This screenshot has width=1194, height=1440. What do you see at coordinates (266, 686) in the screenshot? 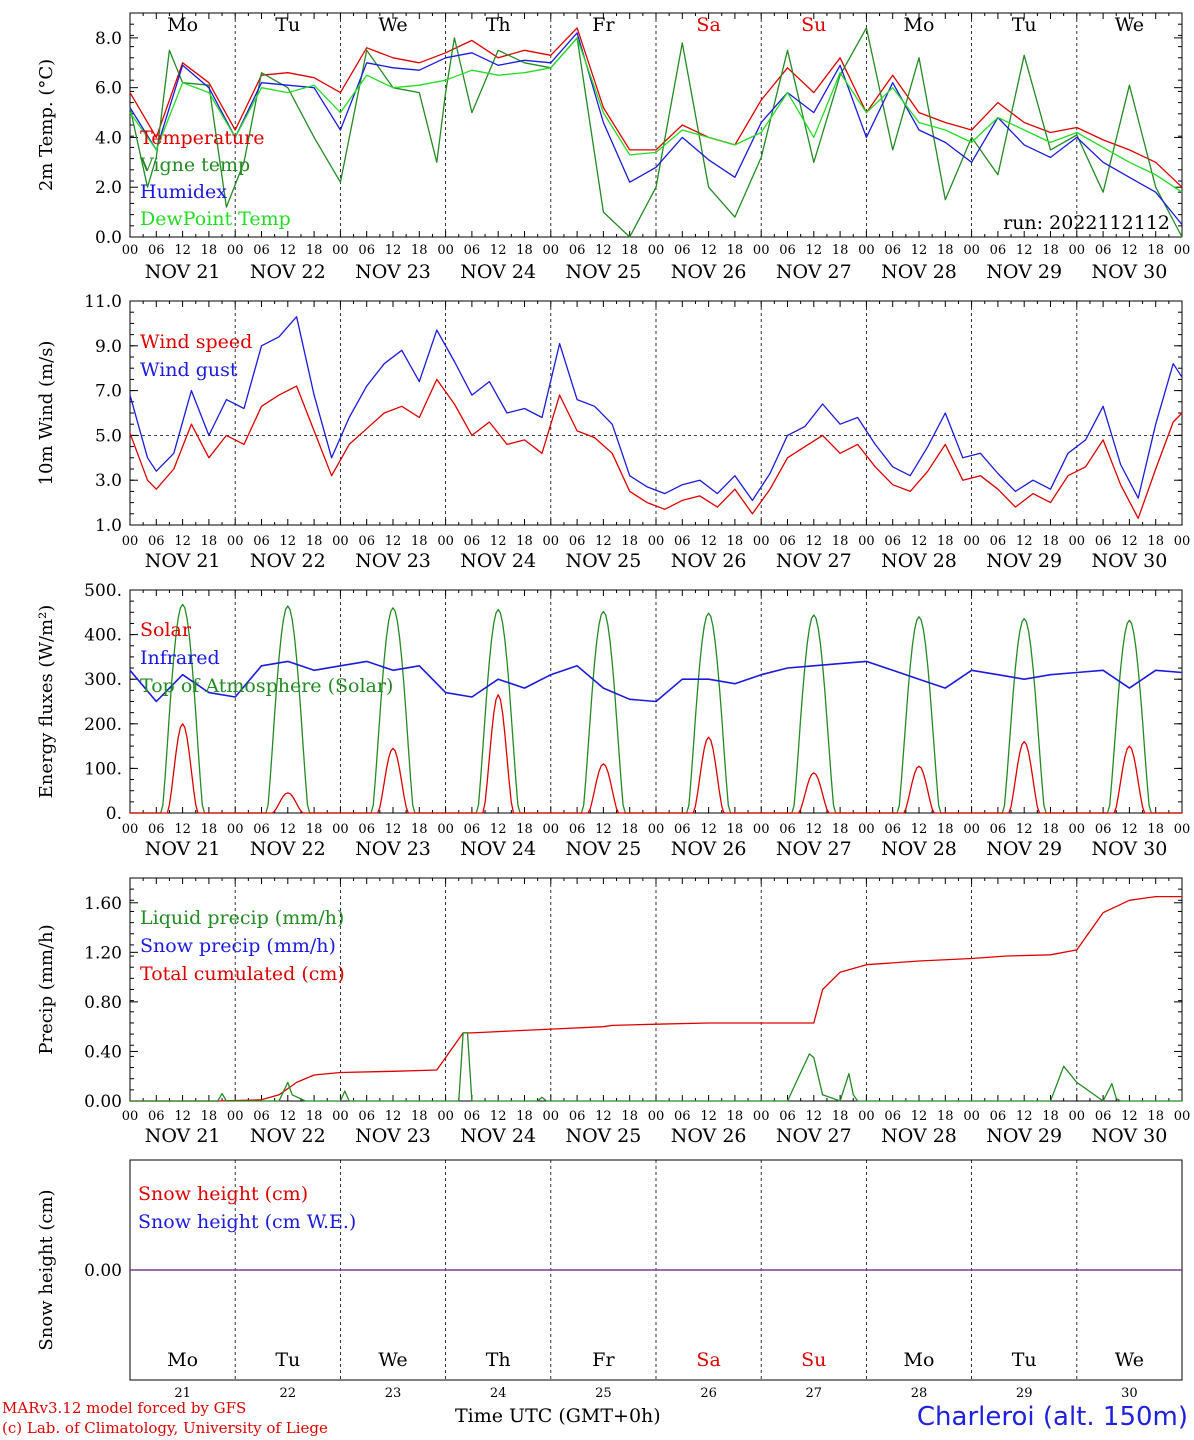
I see `legend-entry: Top of Atmosphere (Solar)` at bounding box center [266, 686].